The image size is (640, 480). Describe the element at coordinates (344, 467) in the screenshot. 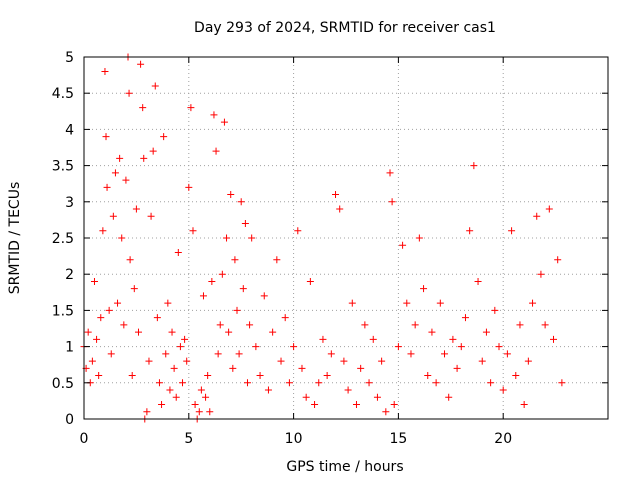

I see `x-axis-label: GPS time / hours` at that location.